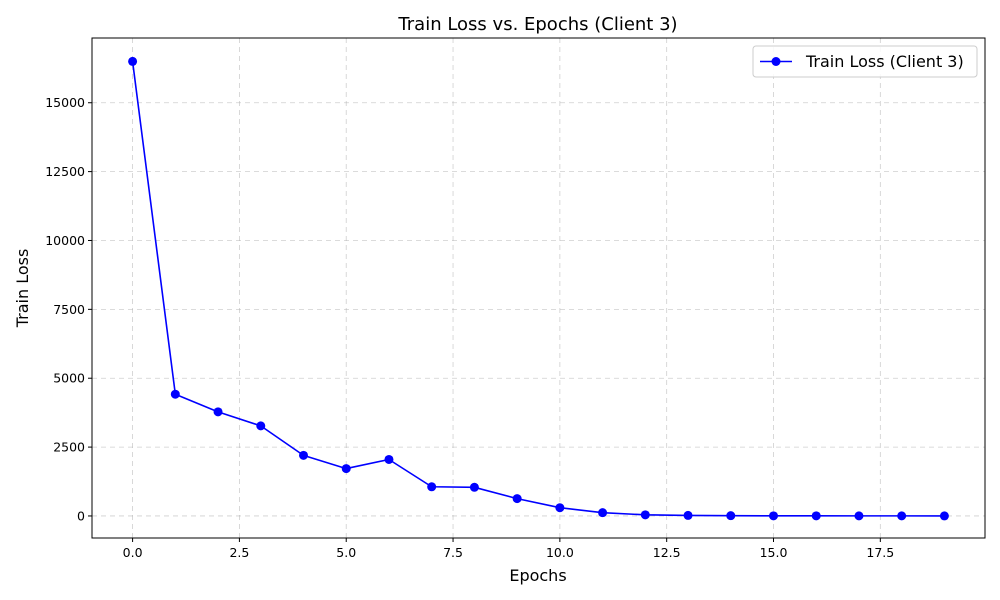  Describe the element at coordinates (65, 171) in the screenshot. I see `y-tick-label: 12500` at that location.